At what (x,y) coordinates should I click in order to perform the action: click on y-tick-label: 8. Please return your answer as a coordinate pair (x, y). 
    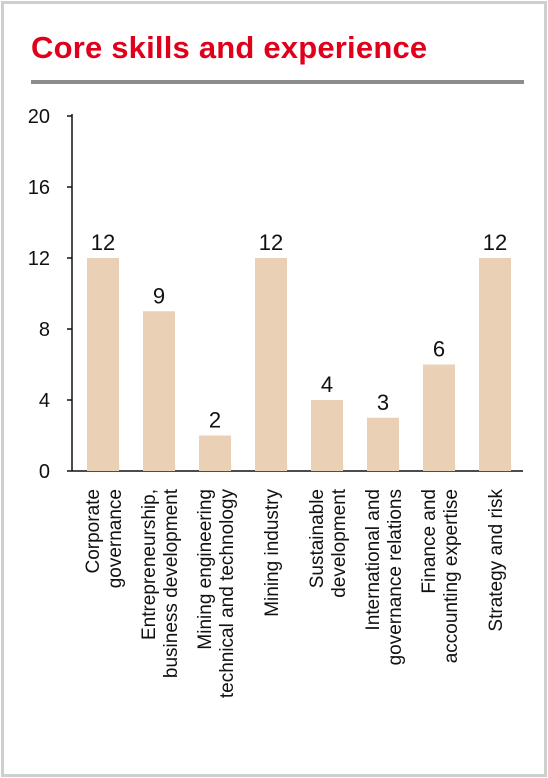
    Looking at the image, I should click on (44, 330).